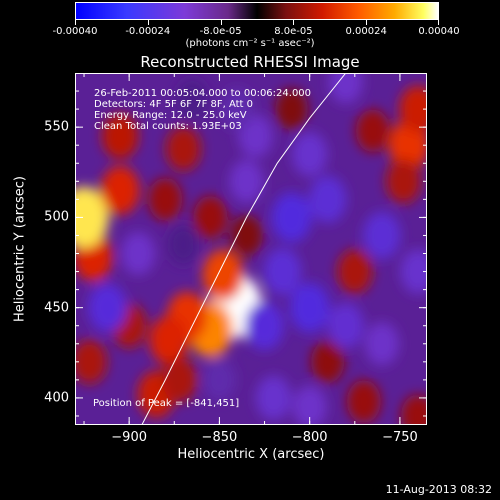 The image size is (500, 500). Describe the element at coordinates (293, 31) in the screenshot. I see `colorbar-tick-label: 8.0e-05` at that location.